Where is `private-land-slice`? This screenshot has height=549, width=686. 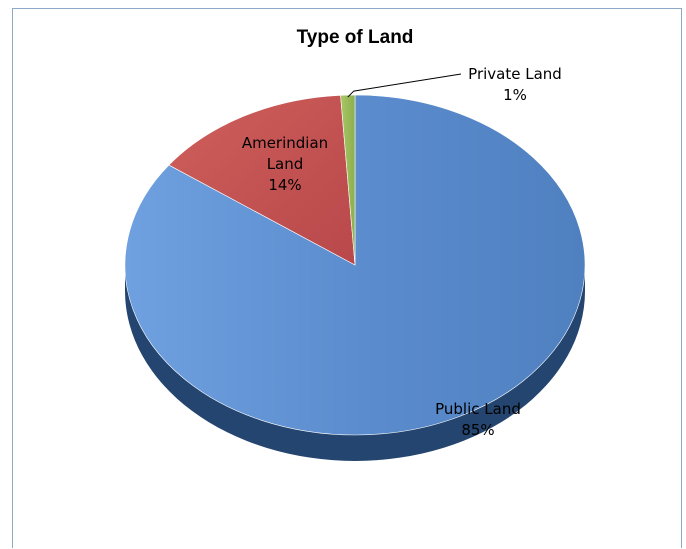
private-land-slice is located at coordinates (348, 180).